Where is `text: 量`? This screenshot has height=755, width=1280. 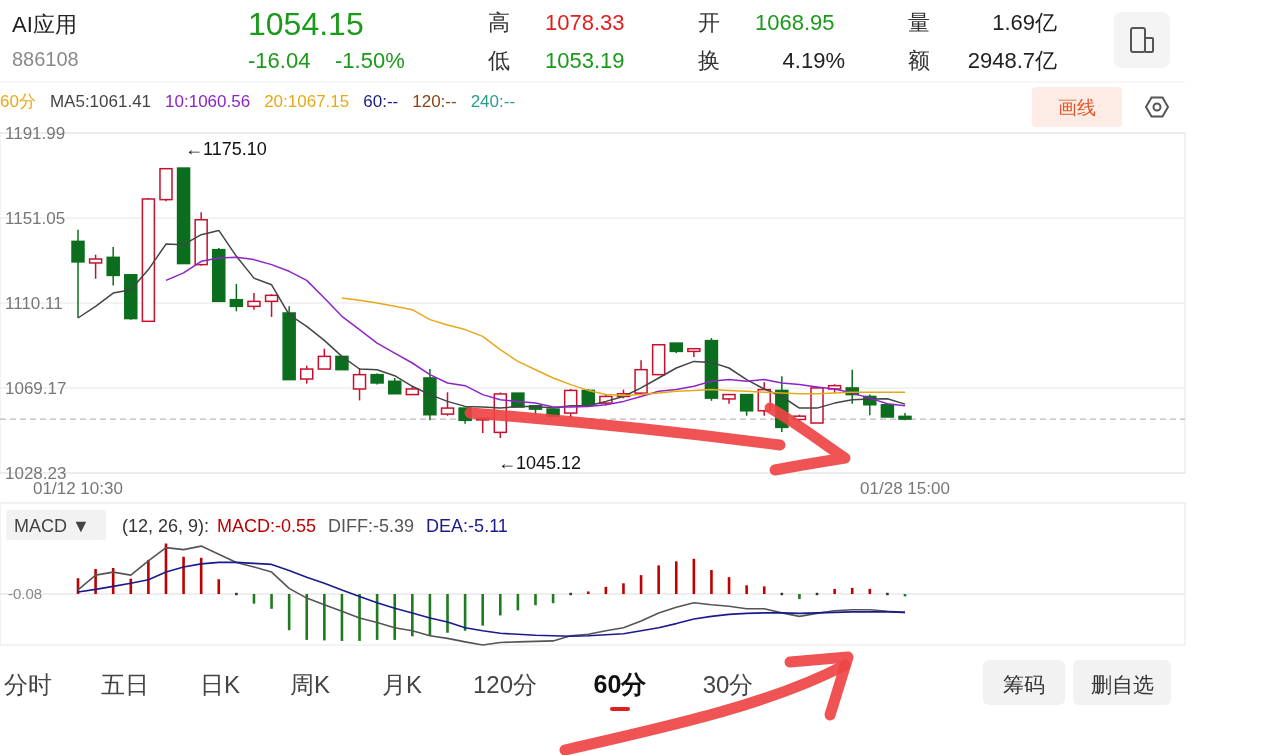
text: 量 is located at coordinates (919, 22).